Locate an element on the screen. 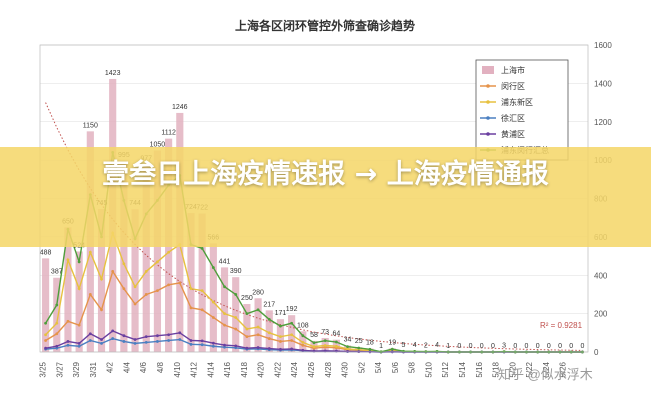  y-tick-label: 0 is located at coordinates (596, 352).